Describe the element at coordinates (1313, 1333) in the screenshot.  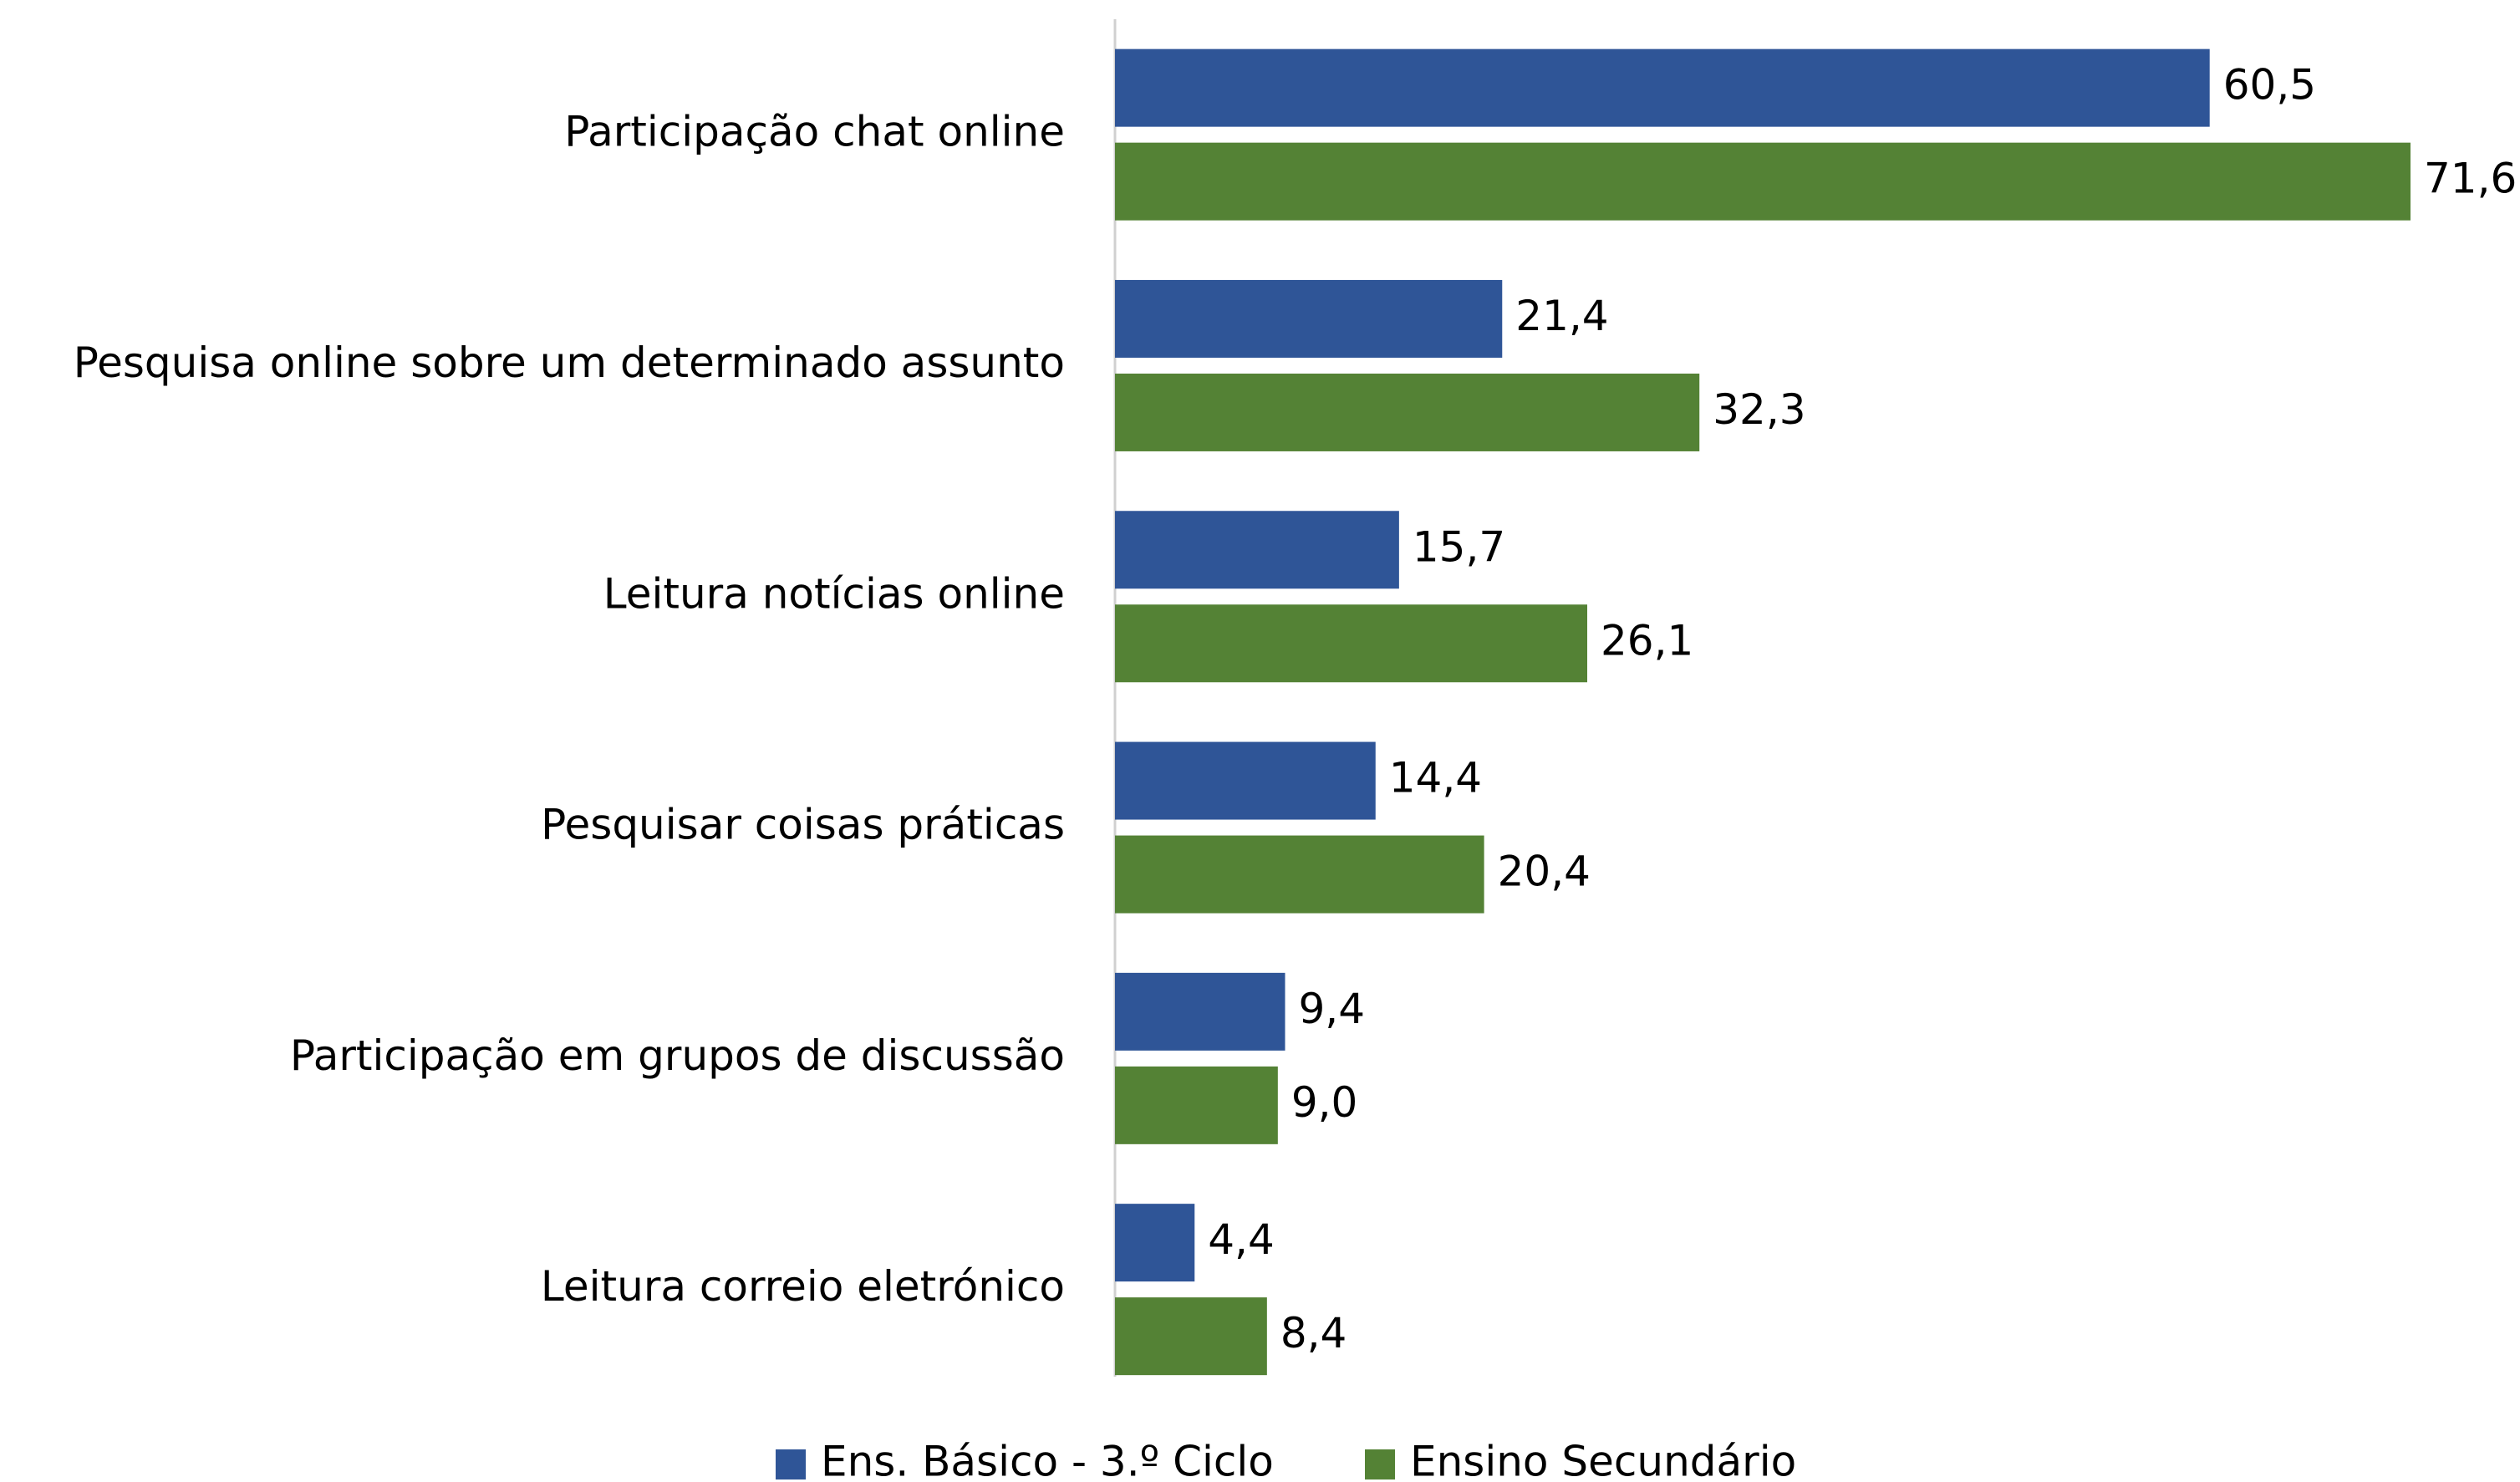
I see `data-label: 8,4` at that location.